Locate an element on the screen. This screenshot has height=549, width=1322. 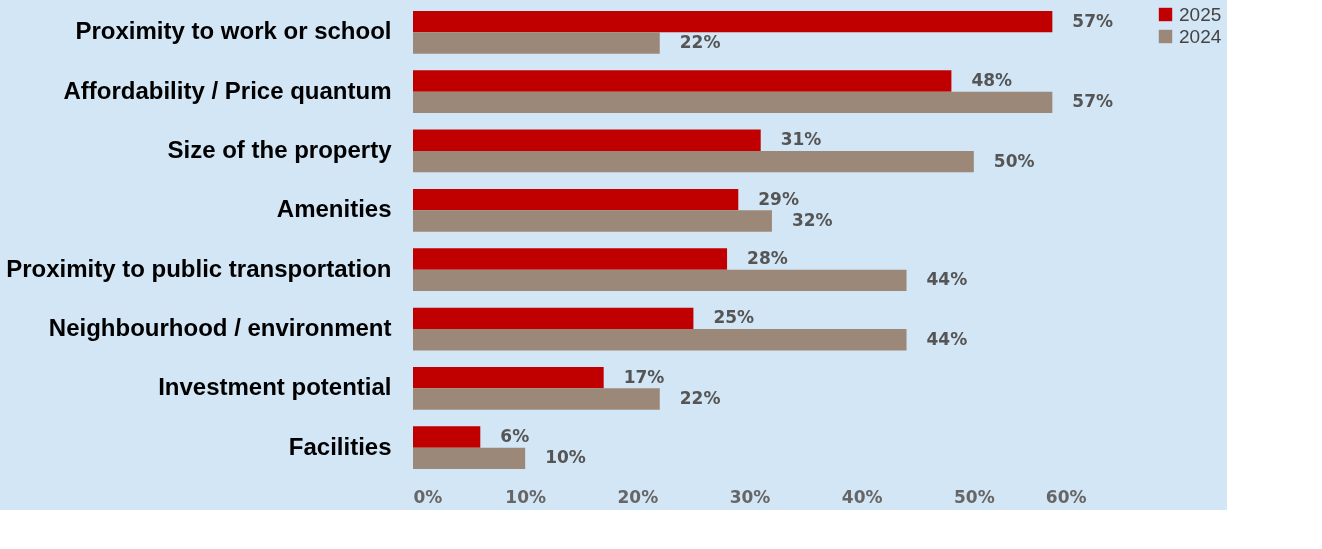
data-label: 50% is located at coordinates (1014, 160).